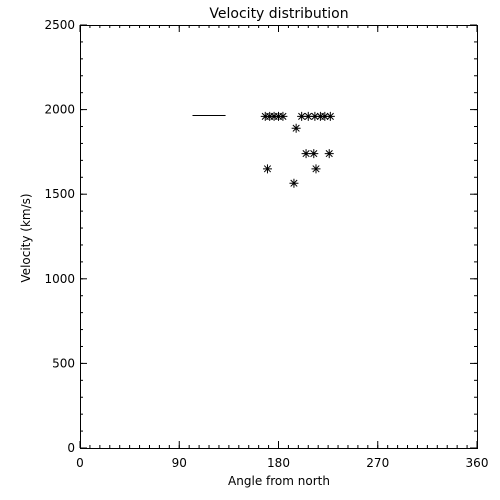 The height and width of the screenshot is (500, 500). Describe the element at coordinates (59, 194) in the screenshot. I see `y-tick-label: 1500` at that location.